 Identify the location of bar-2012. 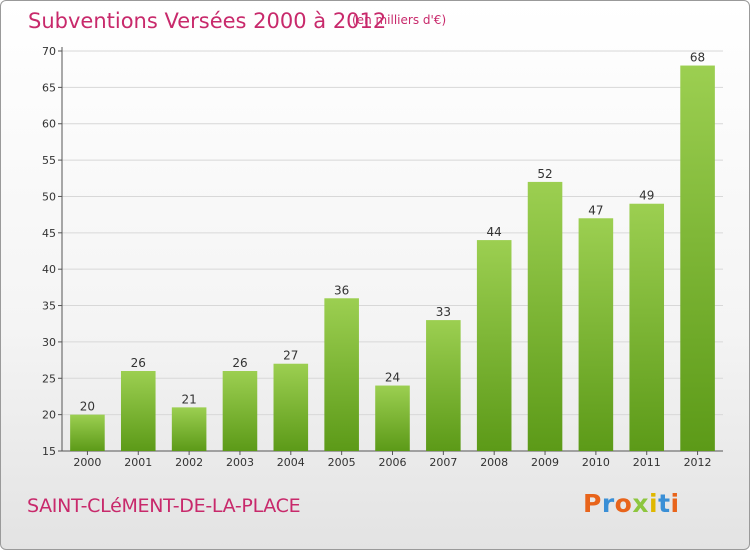
(697, 258).